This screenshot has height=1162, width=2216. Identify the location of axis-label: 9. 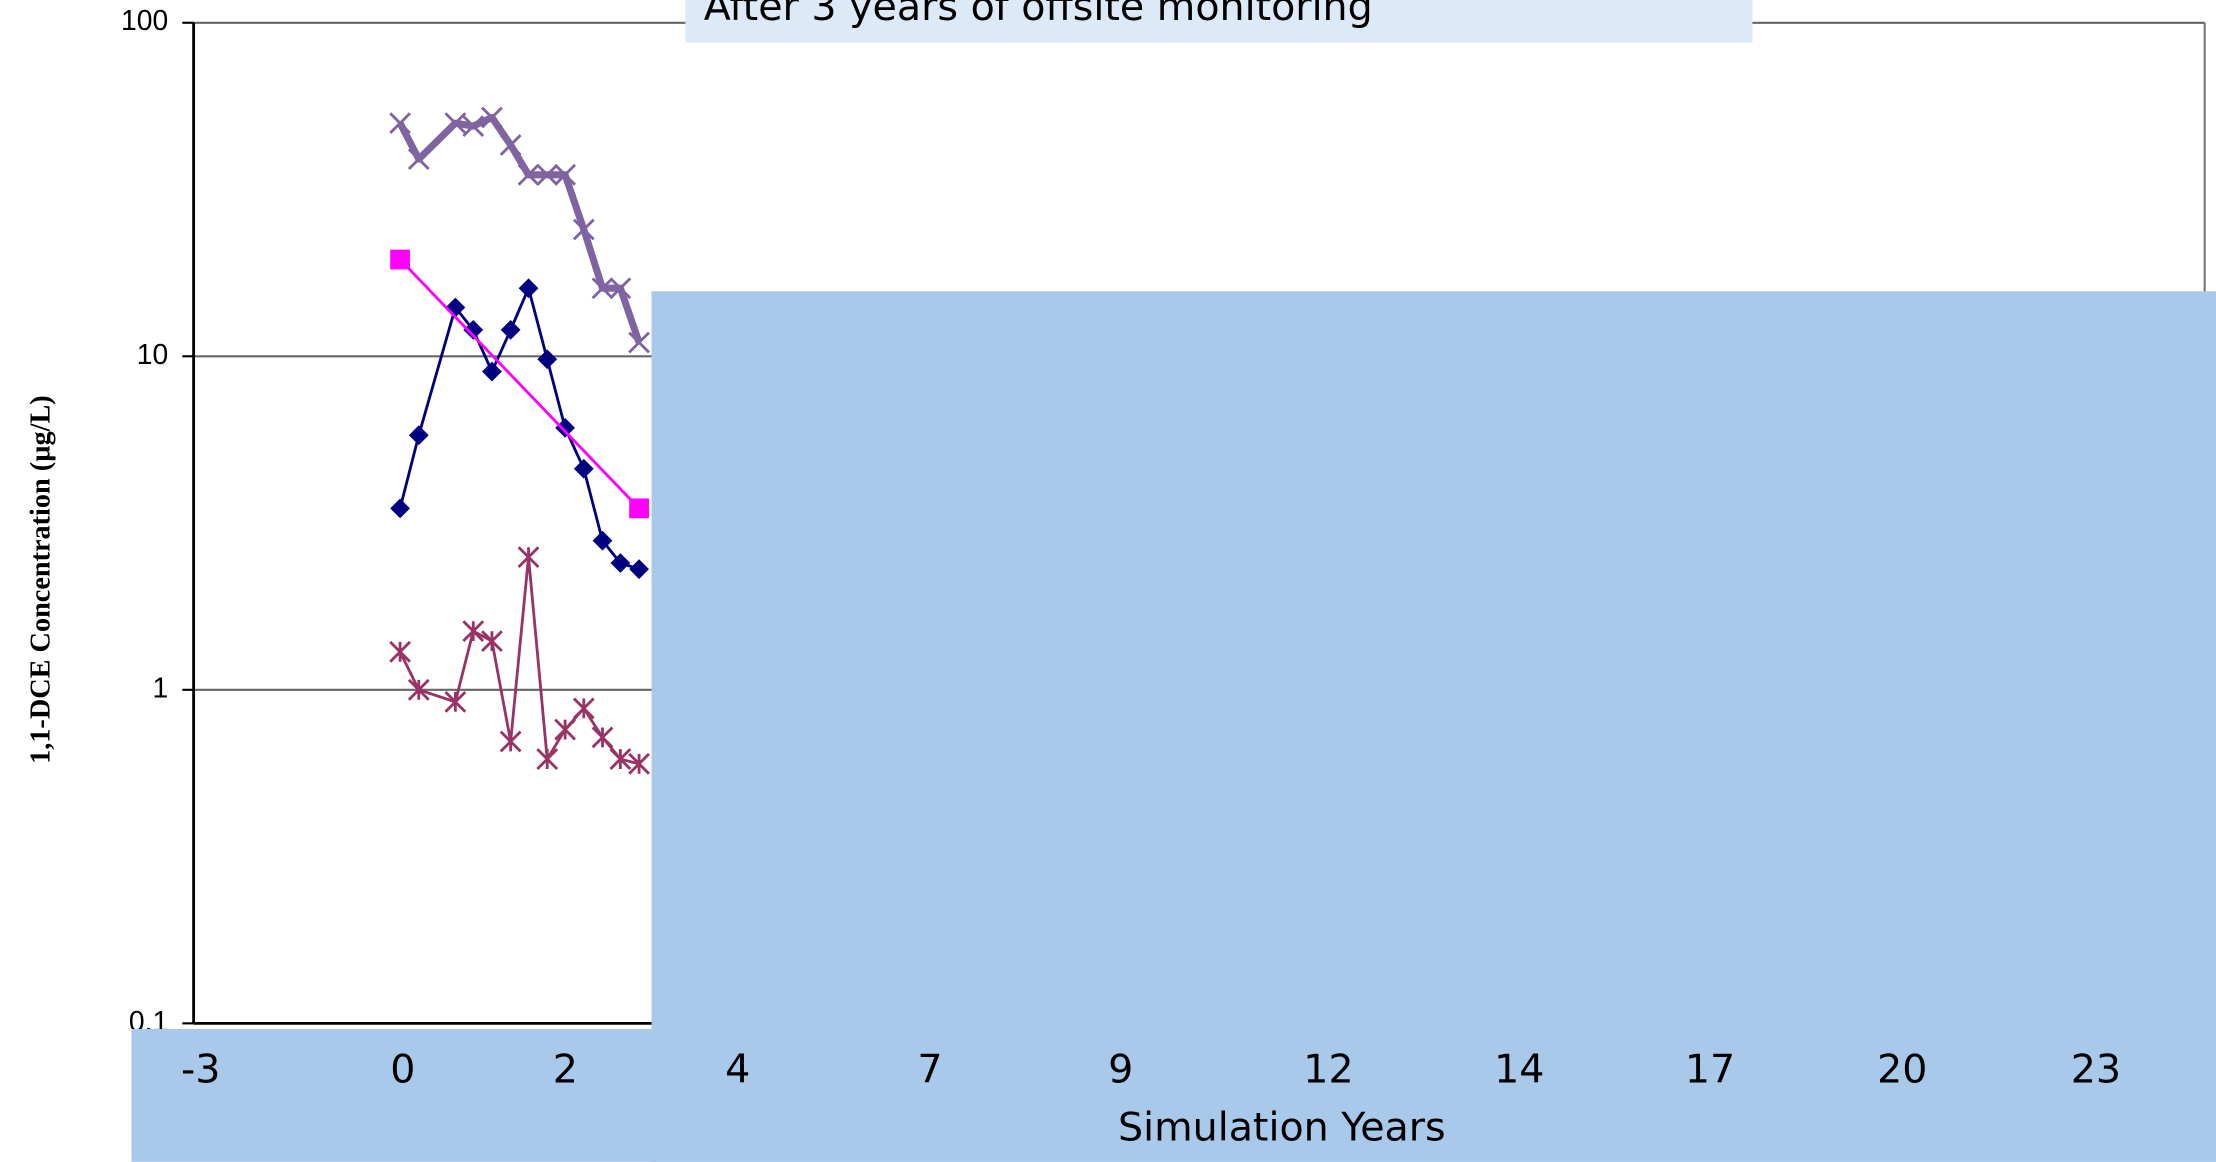
(1120, 1070).